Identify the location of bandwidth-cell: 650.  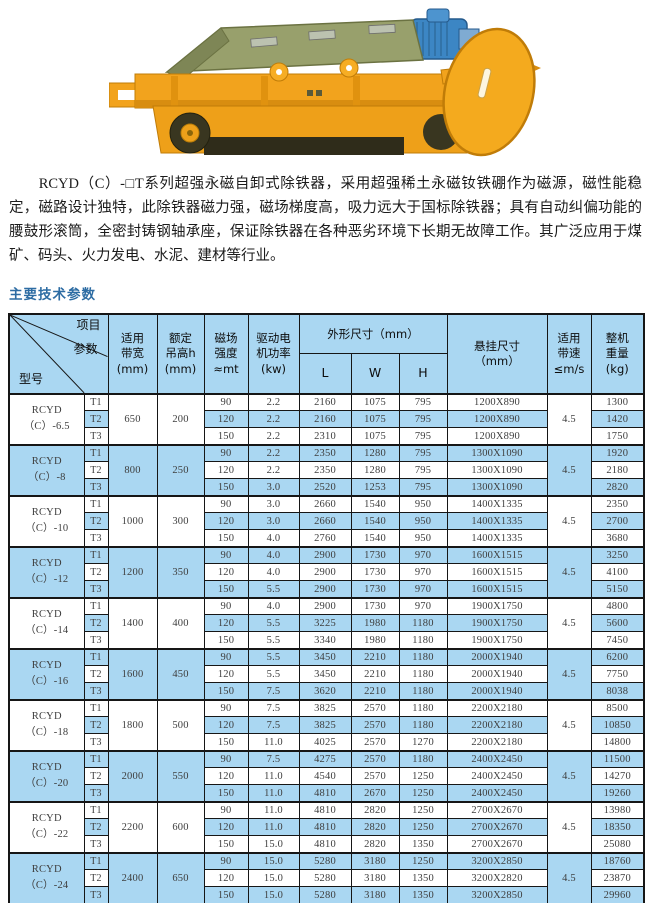
(132, 419).